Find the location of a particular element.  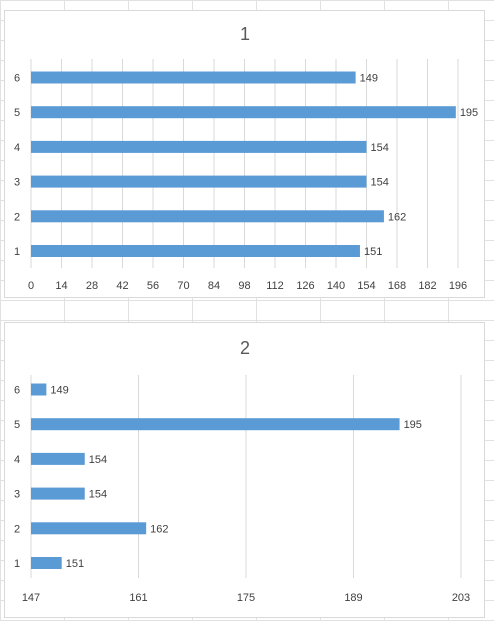

chart-1-x-tick-label: 0 is located at coordinates (31, 286).